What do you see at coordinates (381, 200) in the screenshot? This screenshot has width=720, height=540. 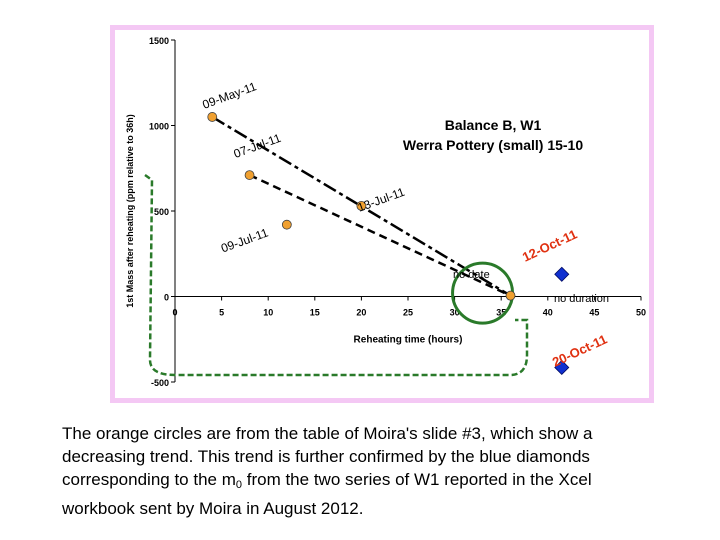 I see `orange-point-label: 13-Jul-11` at bounding box center [381, 200].